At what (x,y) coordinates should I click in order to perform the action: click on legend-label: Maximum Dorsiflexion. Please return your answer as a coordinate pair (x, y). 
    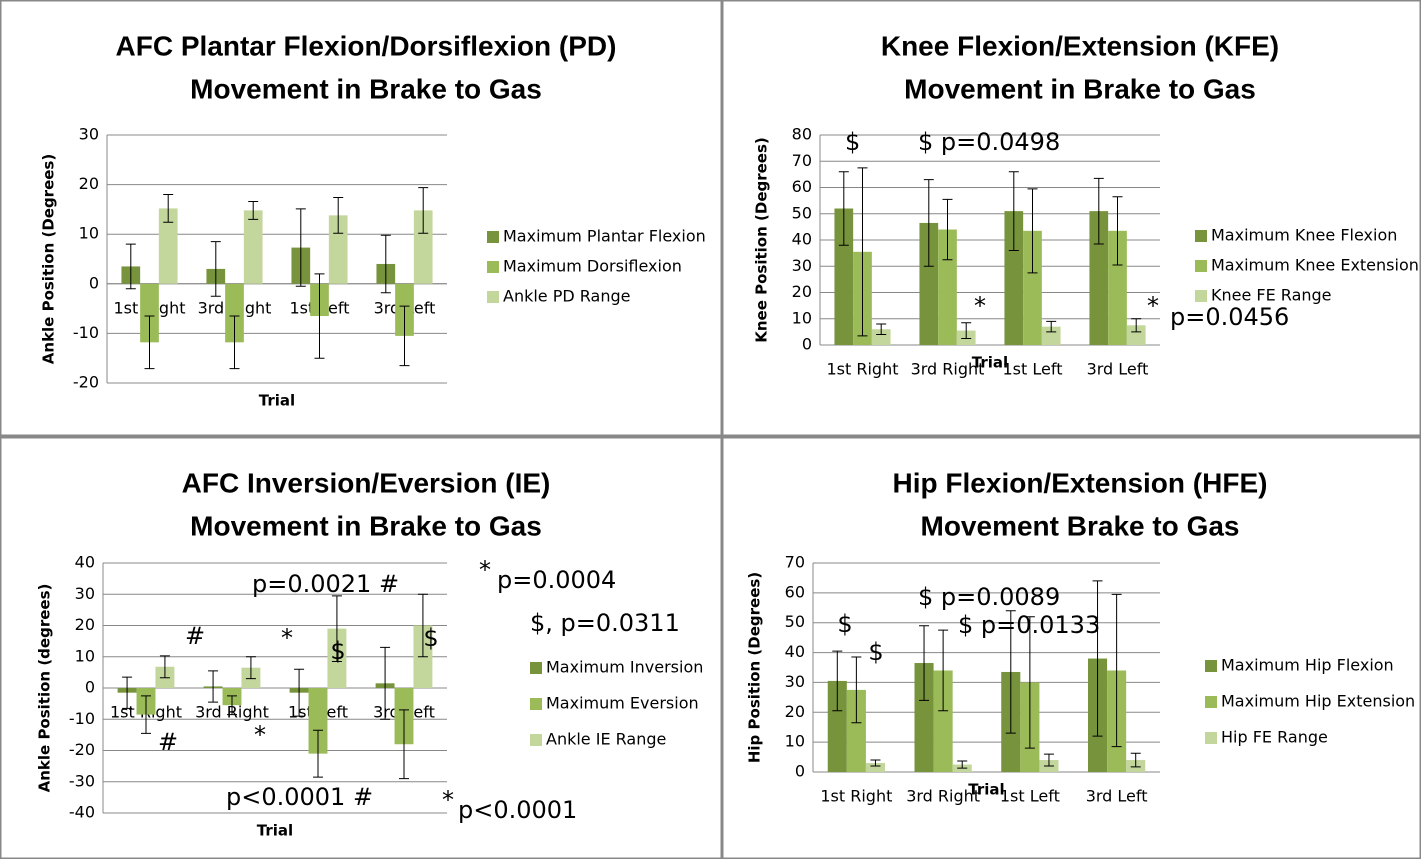
    Looking at the image, I should click on (592, 266).